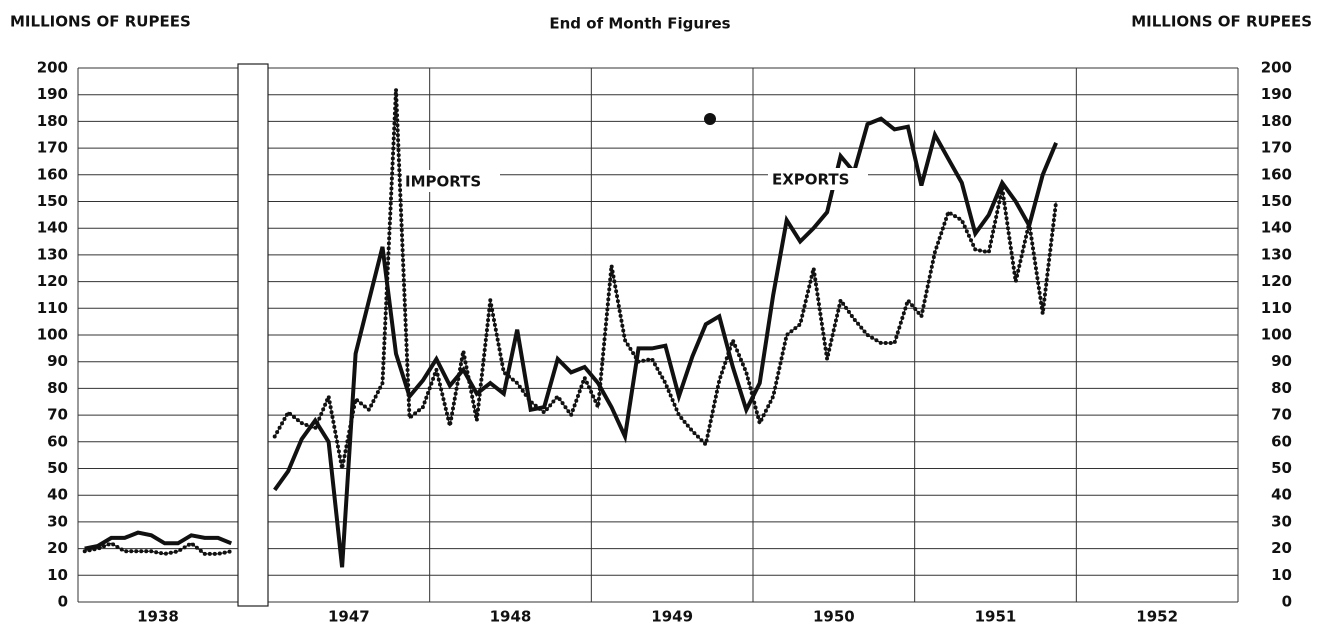 The width and height of the screenshot is (1317, 631). What do you see at coordinates (52, 281) in the screenshot?
I see `y-tick-label: 120` at bounding box center [52, 281].